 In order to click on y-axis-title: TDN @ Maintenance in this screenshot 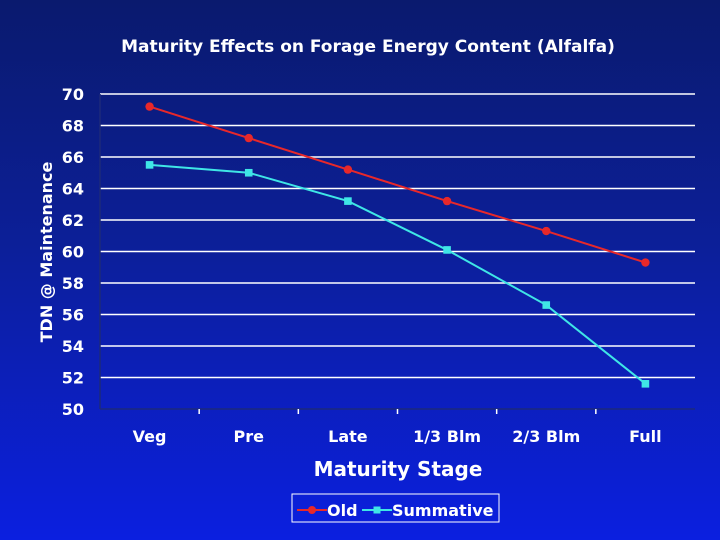, I will do `click(46, 251)`.